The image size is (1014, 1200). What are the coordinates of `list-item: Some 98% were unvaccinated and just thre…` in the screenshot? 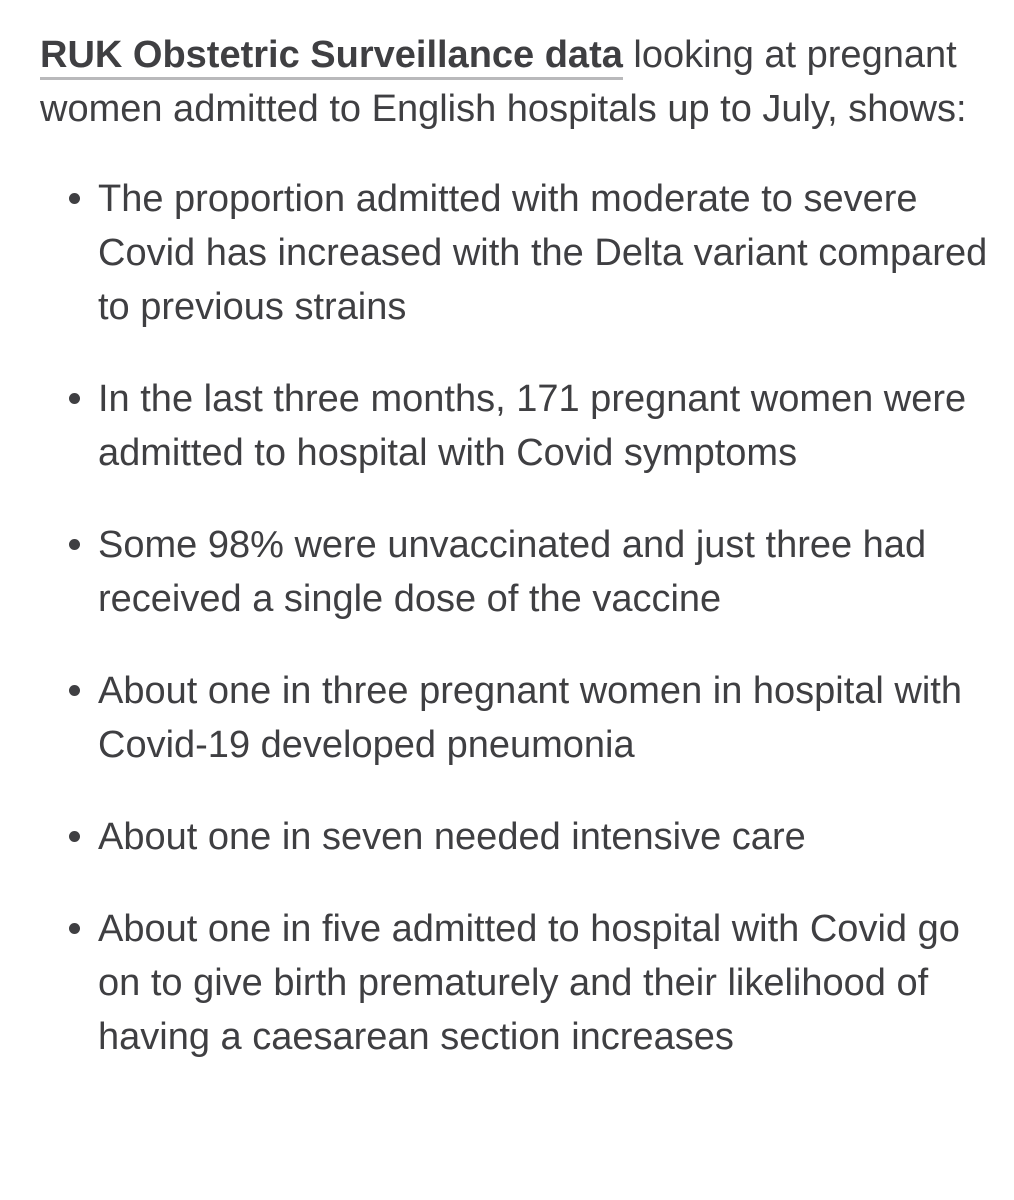 It's located at (515, 572).